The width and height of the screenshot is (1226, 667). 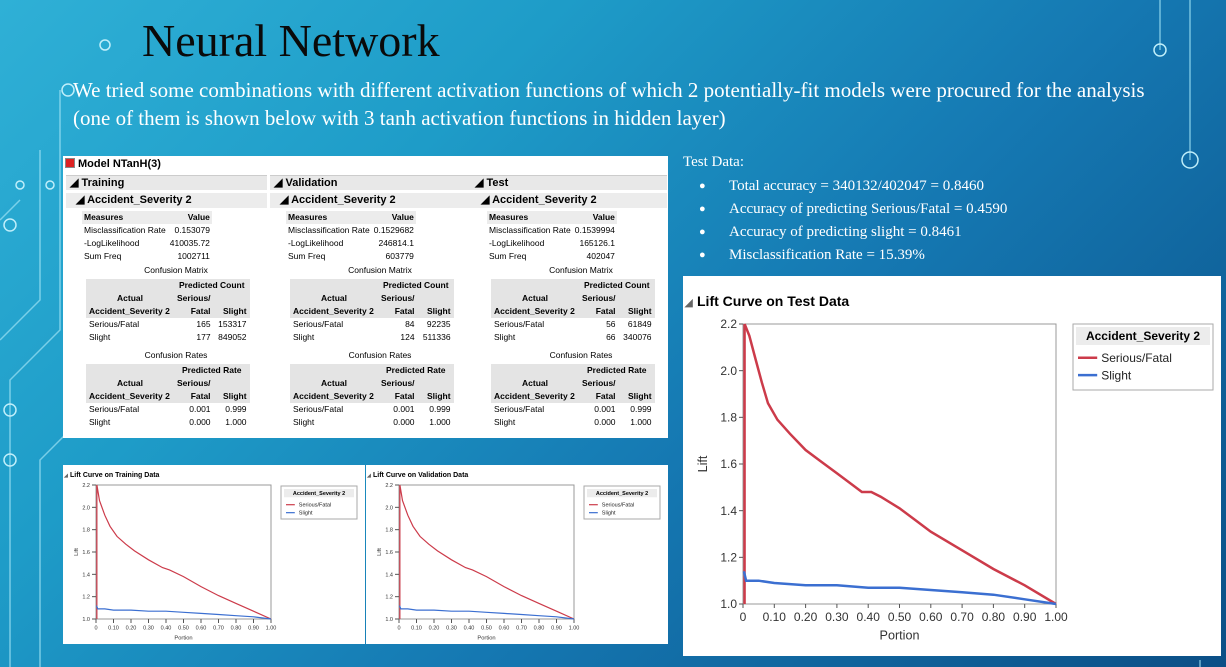 I want to click on cell-fatal: 56, so click(x=611, y=324).